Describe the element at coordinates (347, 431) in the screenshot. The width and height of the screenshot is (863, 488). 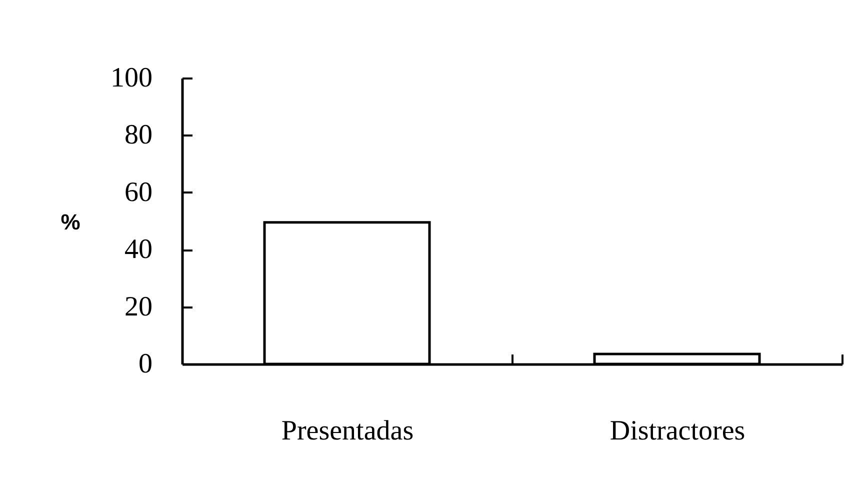
I see `x-tick-label: Presentadas` at that location.